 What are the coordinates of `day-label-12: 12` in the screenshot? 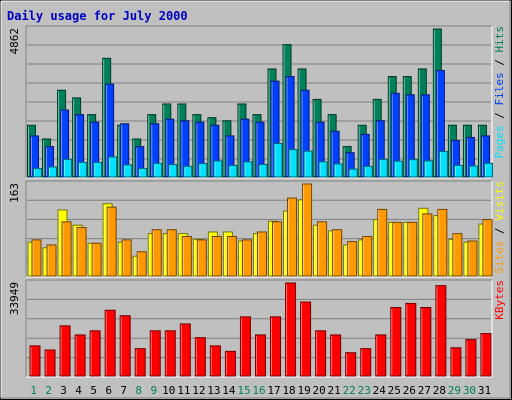 It's located at (198, 390).